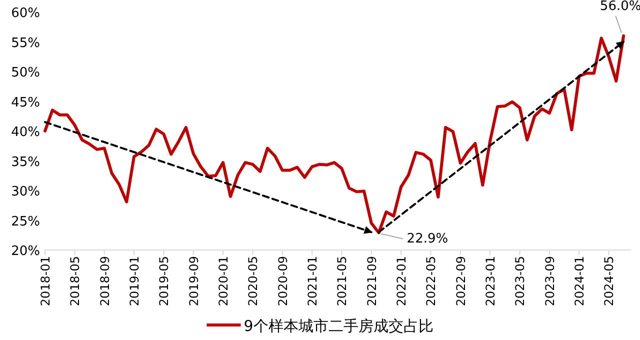 This screenshot has height=340, width=640. What do you see at coordinates (25, 192) in the screenshot?
I see `y-tick-label: 30%` at bounding box center [25, 192].